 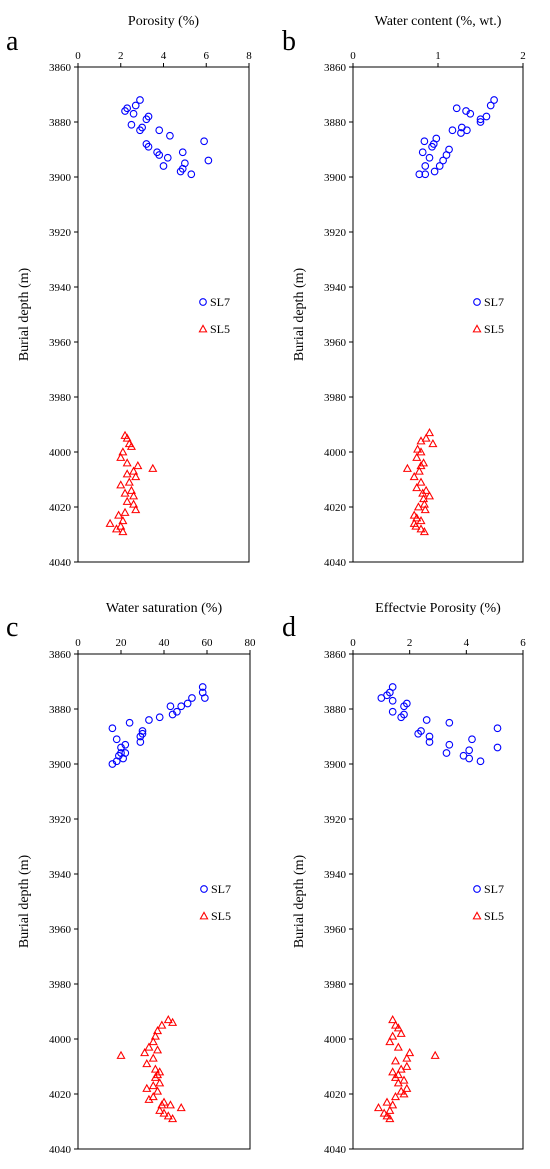 What do you see at coordinates (335, 1095) in the screenshot?
I see `y-tick-label: 4020` at bounding box center [335, 1095].